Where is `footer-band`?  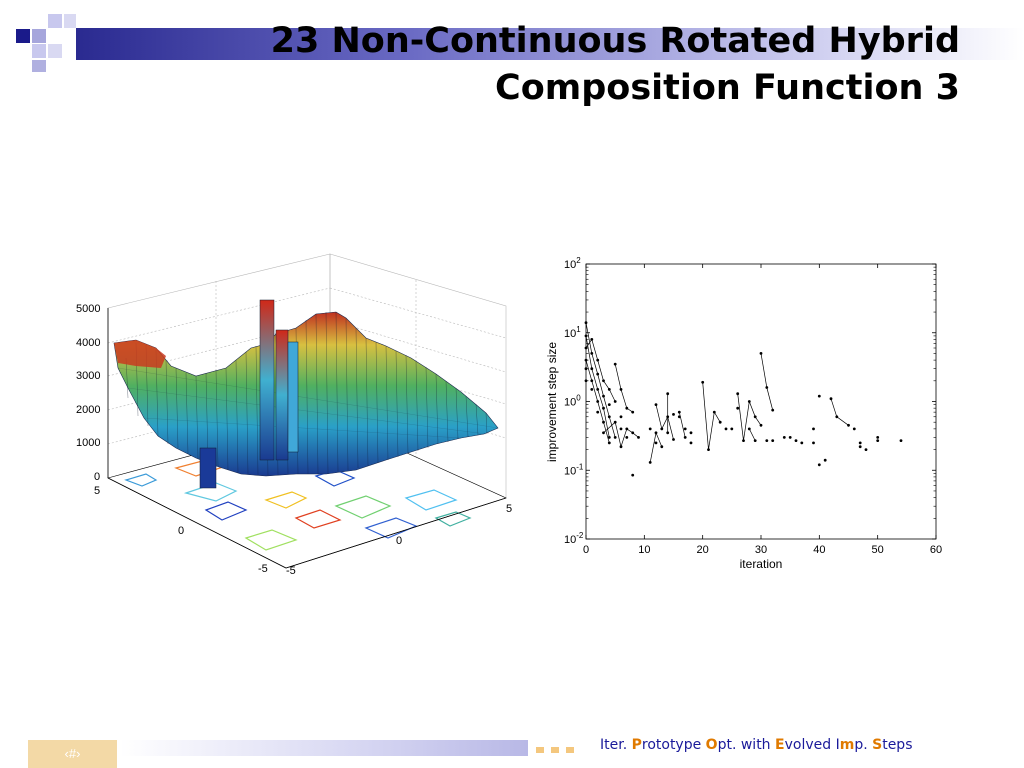 footer-band is located at coordinates (324, 748).